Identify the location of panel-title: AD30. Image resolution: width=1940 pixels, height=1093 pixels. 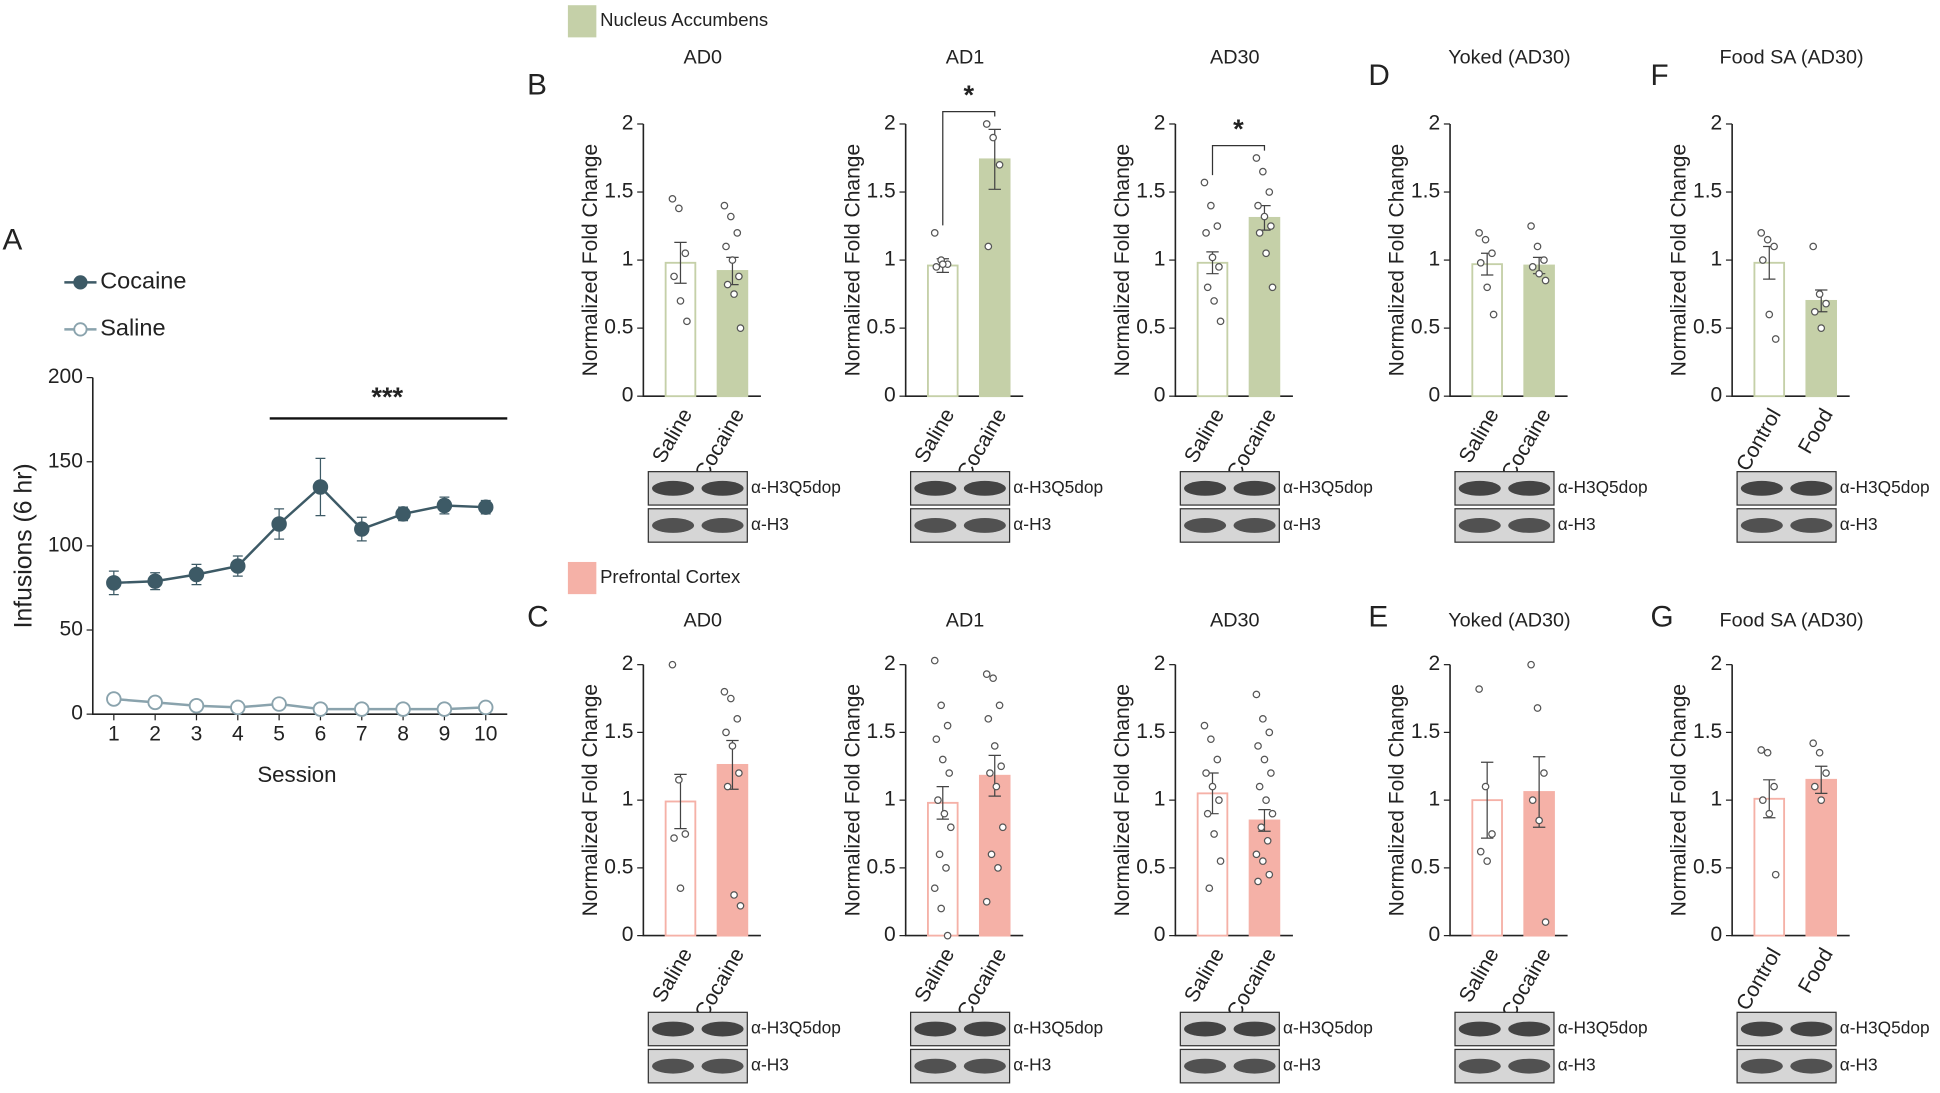
(1234, 58).